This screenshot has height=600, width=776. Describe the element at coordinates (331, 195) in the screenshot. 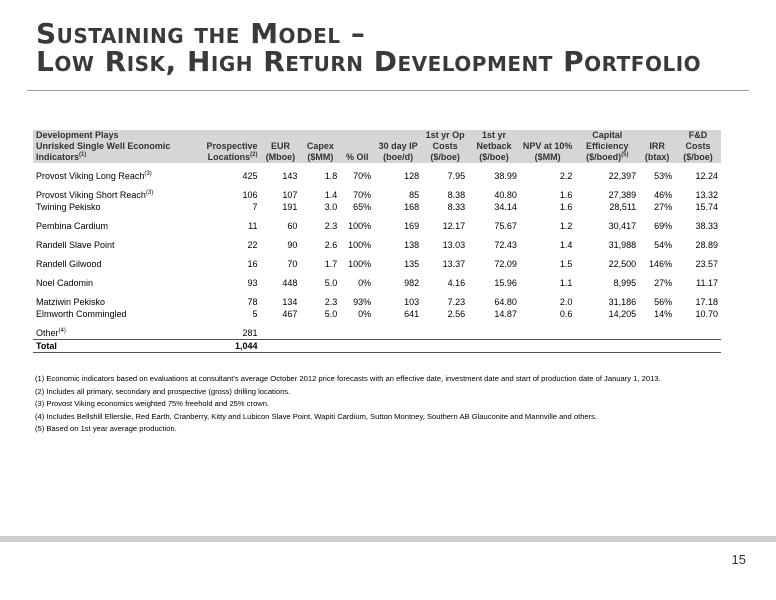

I see `cell-capex: 1.4` at that location.